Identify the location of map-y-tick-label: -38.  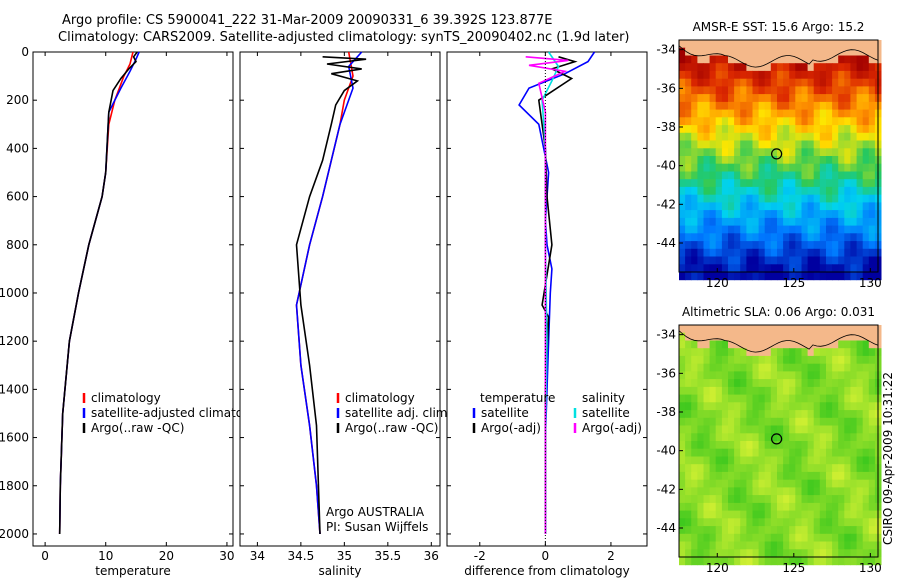
(666, 412).